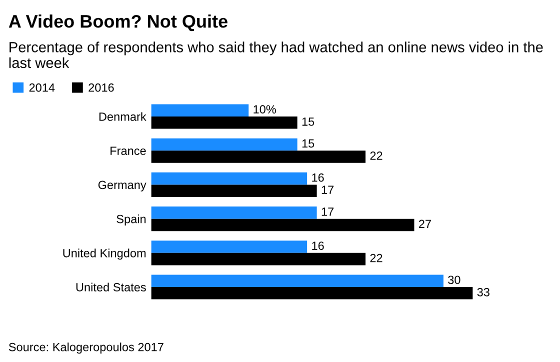 This screenshot has height=362, width=560. I want to click on legend-label: 2014, so click(42, 87).